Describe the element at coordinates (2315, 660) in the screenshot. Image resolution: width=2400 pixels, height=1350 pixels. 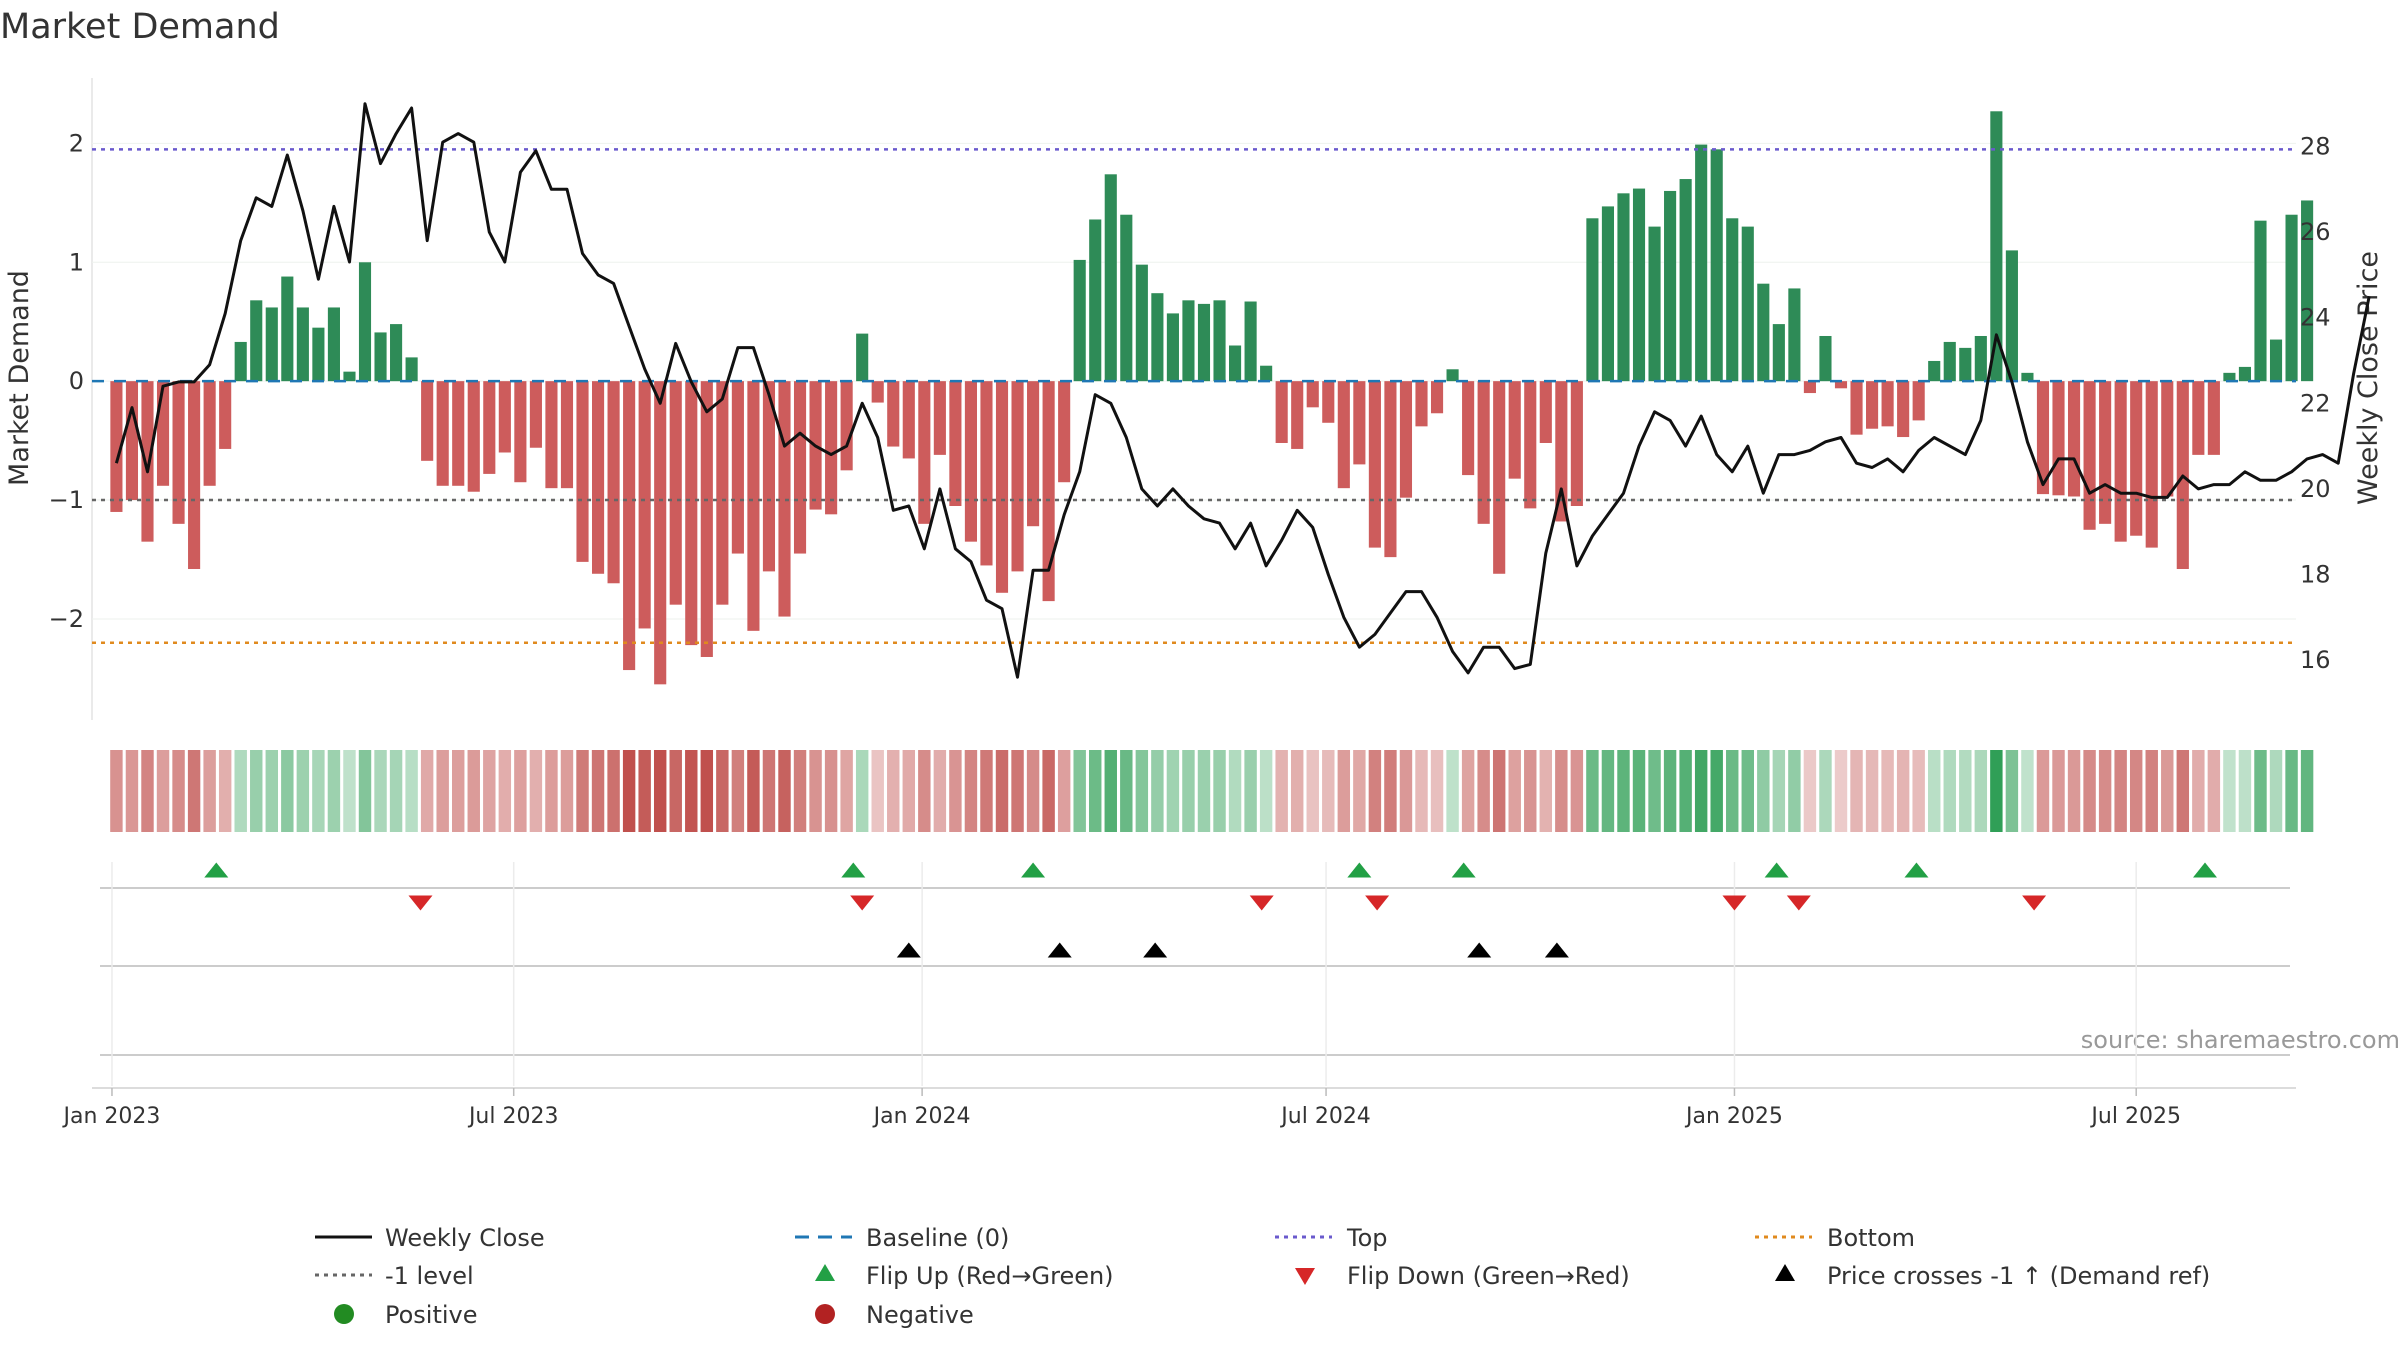
I see `y-tick-label-right: 16` at that location.